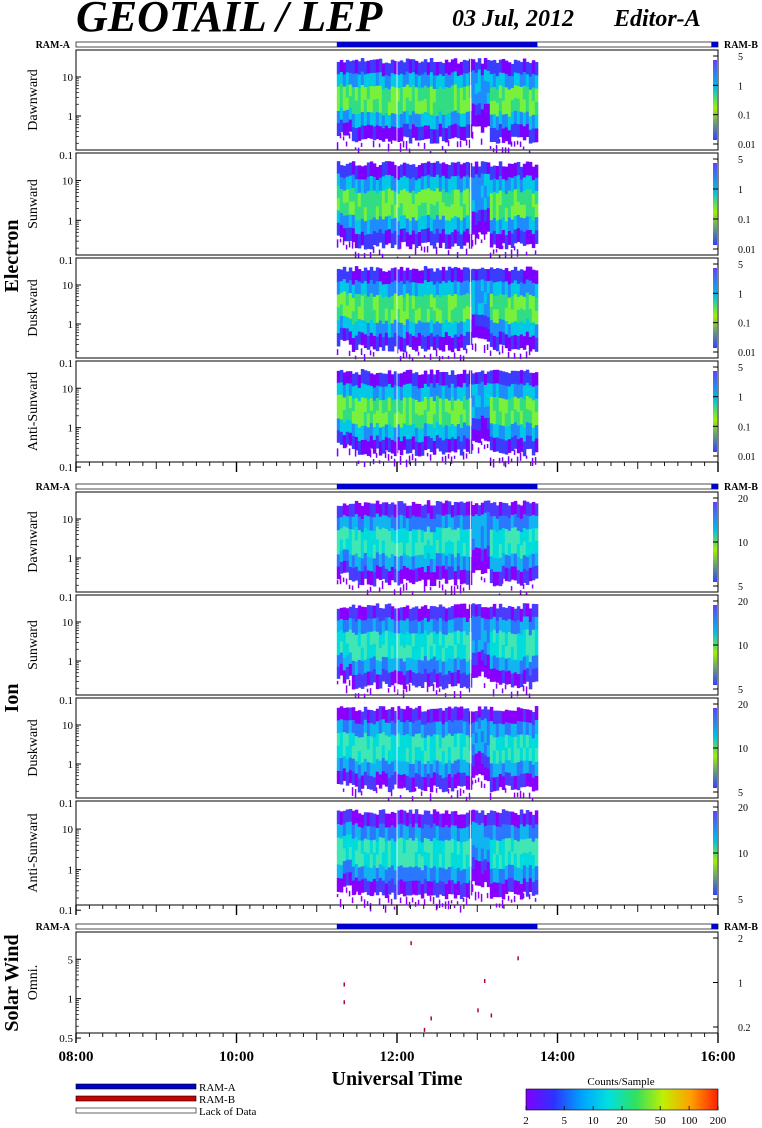  I want to click on colorbar-tick-label: 50, so click(661, 1121).